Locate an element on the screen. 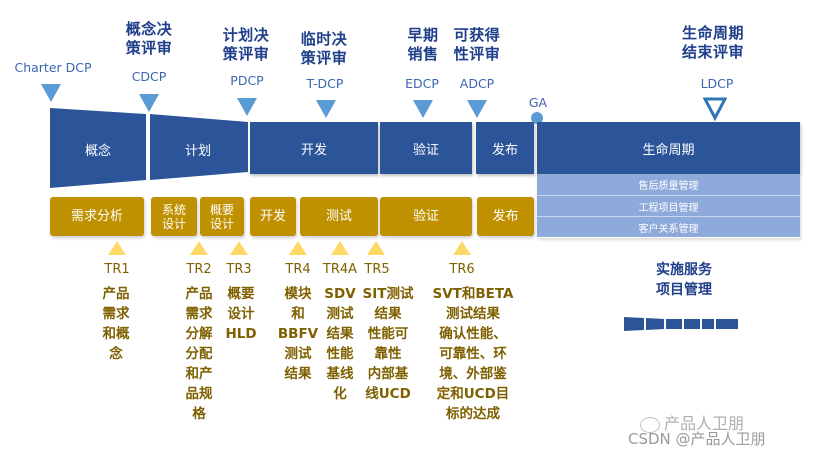  edcp-marker-icon is located at coordinates (423, 109).